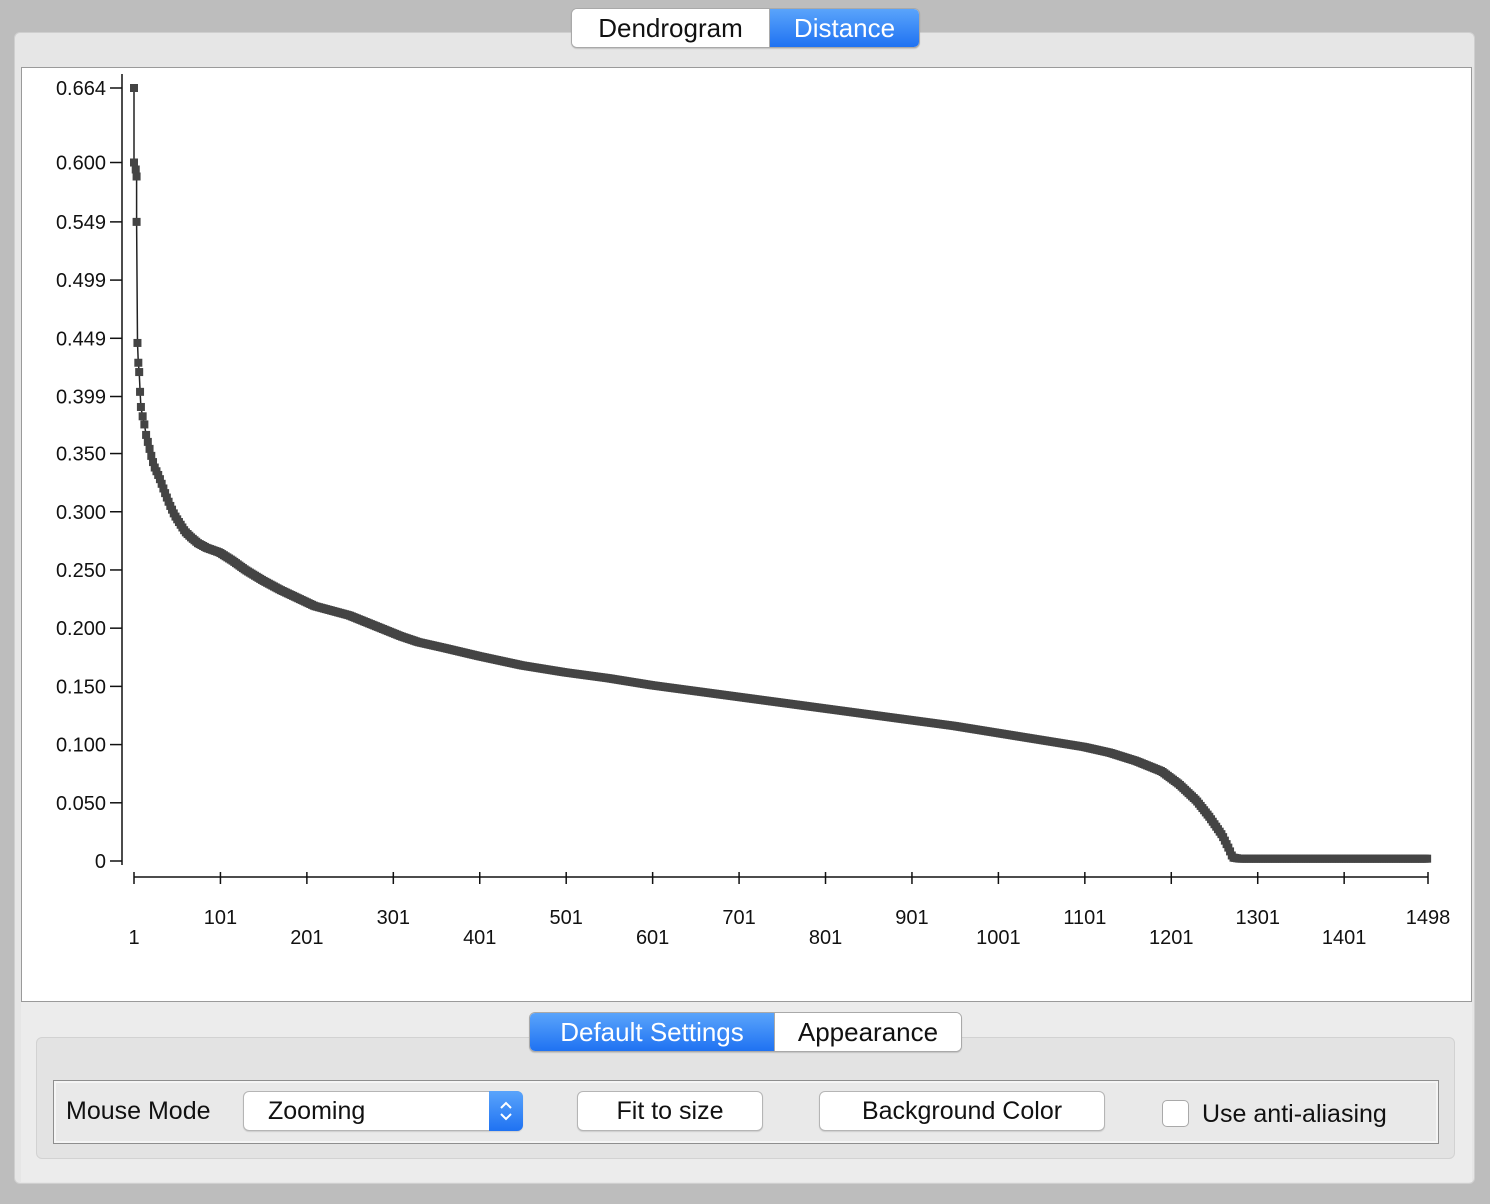 This screenshot has height=1204, width=1490. I want to click on x-tick-label: 201, so click(306, 938).